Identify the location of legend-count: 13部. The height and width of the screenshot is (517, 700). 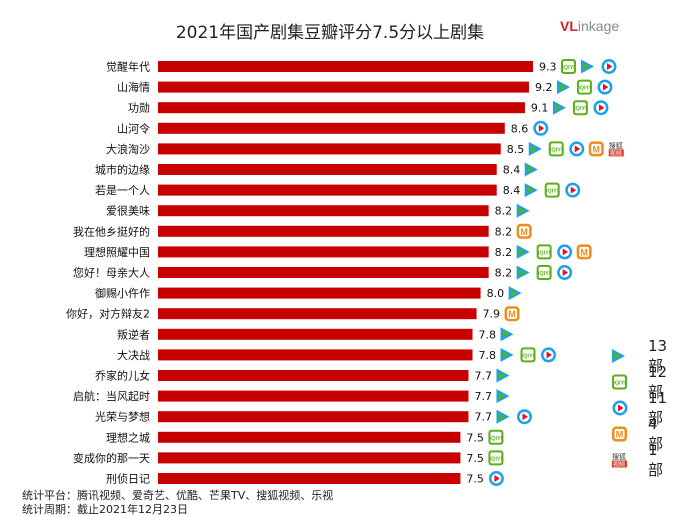
(658, 355).